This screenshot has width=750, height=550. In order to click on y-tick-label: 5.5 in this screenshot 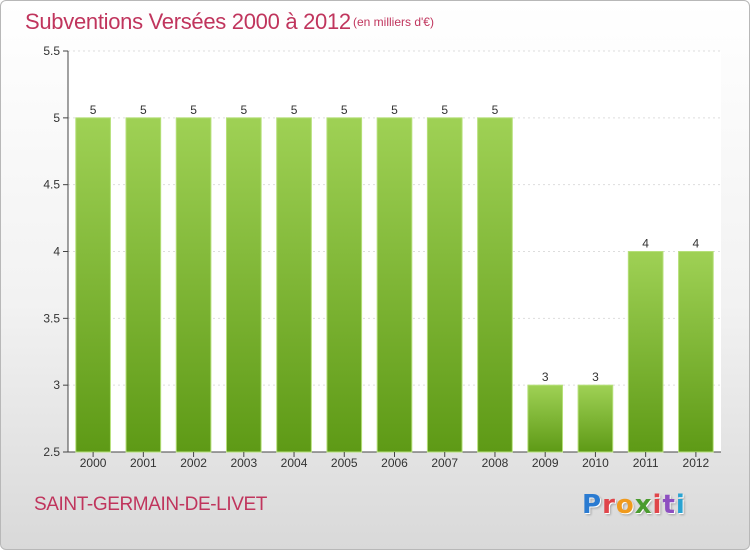, I will do `click(51, 51)`.